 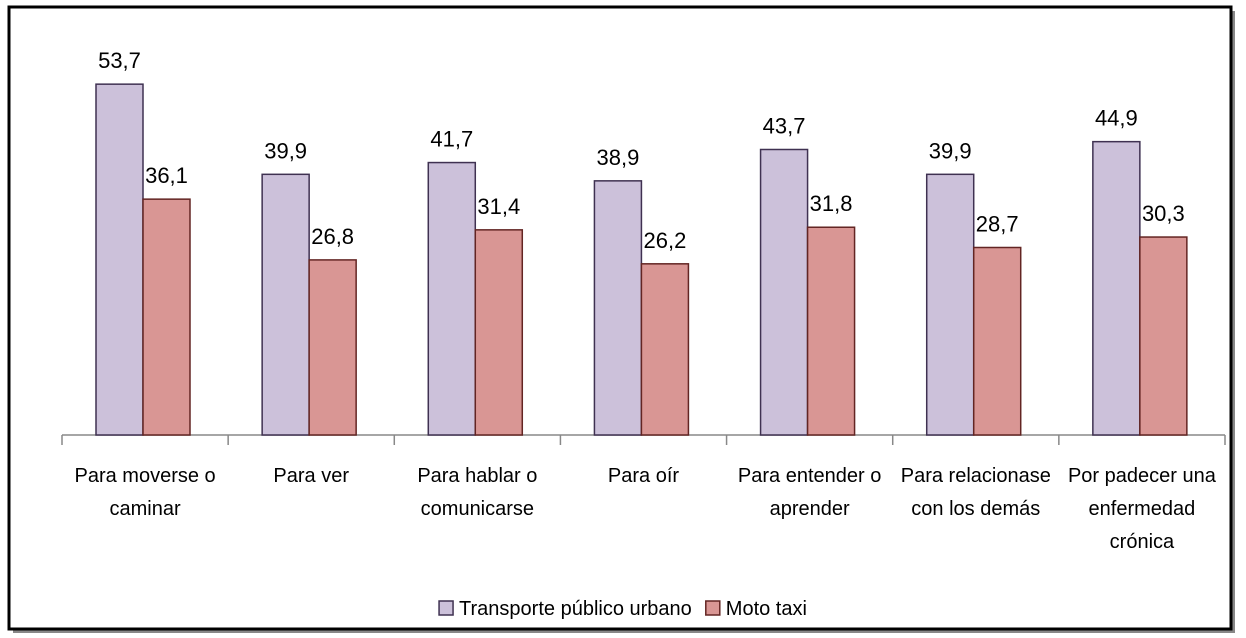 I want to click on value-label: 38,9, so click(x=618, y=157).